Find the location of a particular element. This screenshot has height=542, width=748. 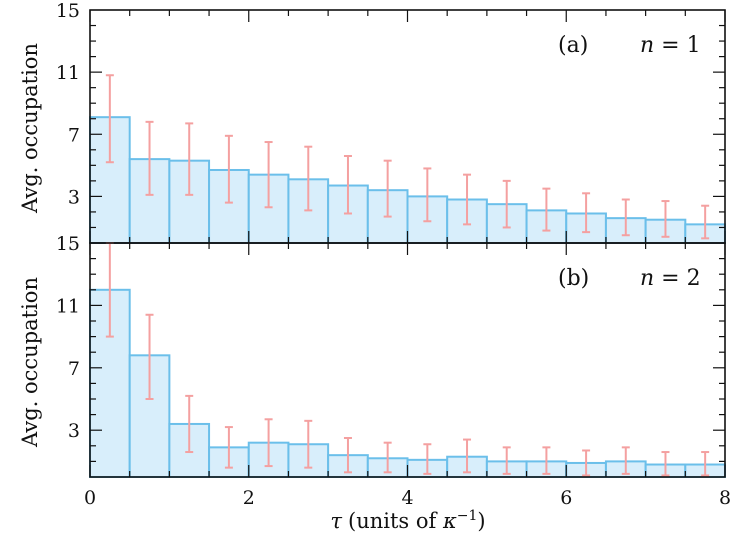

panel-b-n-label: n = 2 is located at coordinates (670, 278).